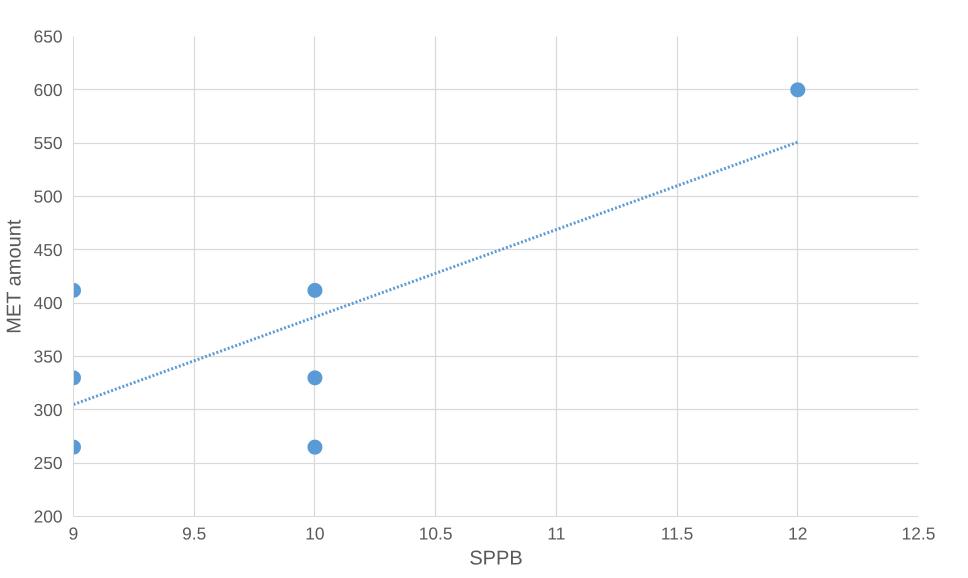 This screenshot has width=968, height=578. Describe the element at coordinates (194, 534) in the screenshot. I see `x-tick-label: 9.5` at that location.